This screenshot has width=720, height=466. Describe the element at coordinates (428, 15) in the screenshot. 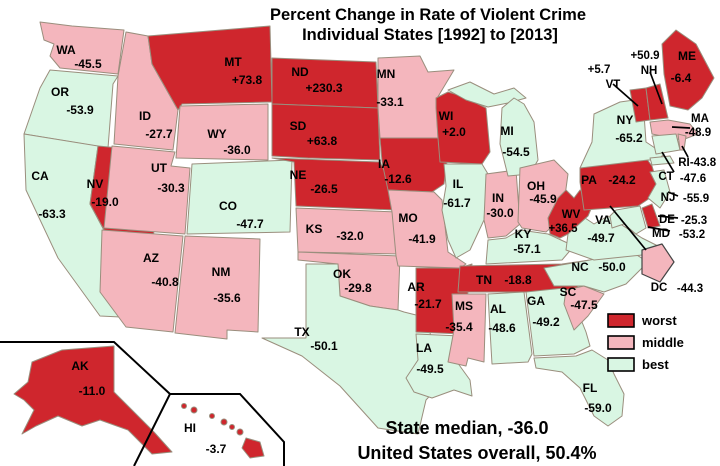

I see `chart-title-line1: Percent Change in Rate of Violent Crime` at that location.